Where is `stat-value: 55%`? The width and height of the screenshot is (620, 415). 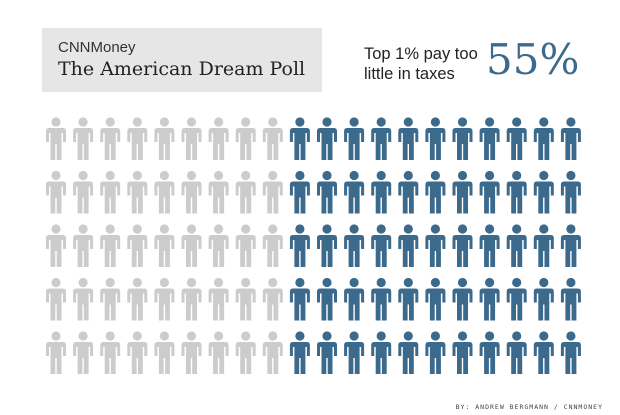 stat-value: 55% is located at coordinates (533, 59).